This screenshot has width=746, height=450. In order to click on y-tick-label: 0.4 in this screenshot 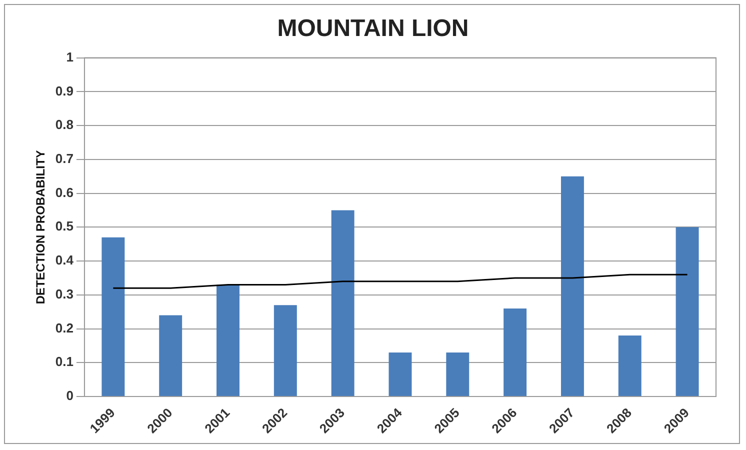, I will do `click(64, 260)`.